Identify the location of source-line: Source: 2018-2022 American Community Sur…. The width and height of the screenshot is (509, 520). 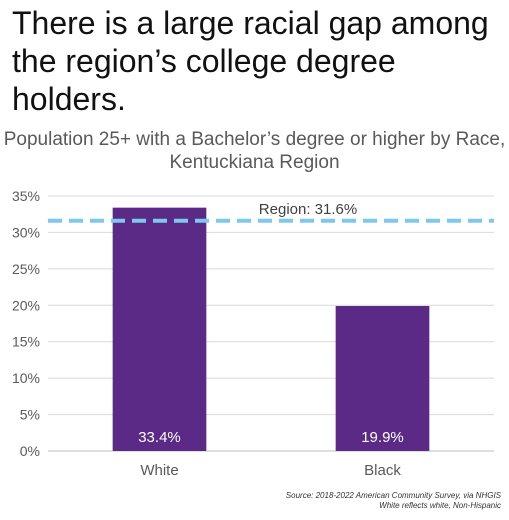
(393, 495).